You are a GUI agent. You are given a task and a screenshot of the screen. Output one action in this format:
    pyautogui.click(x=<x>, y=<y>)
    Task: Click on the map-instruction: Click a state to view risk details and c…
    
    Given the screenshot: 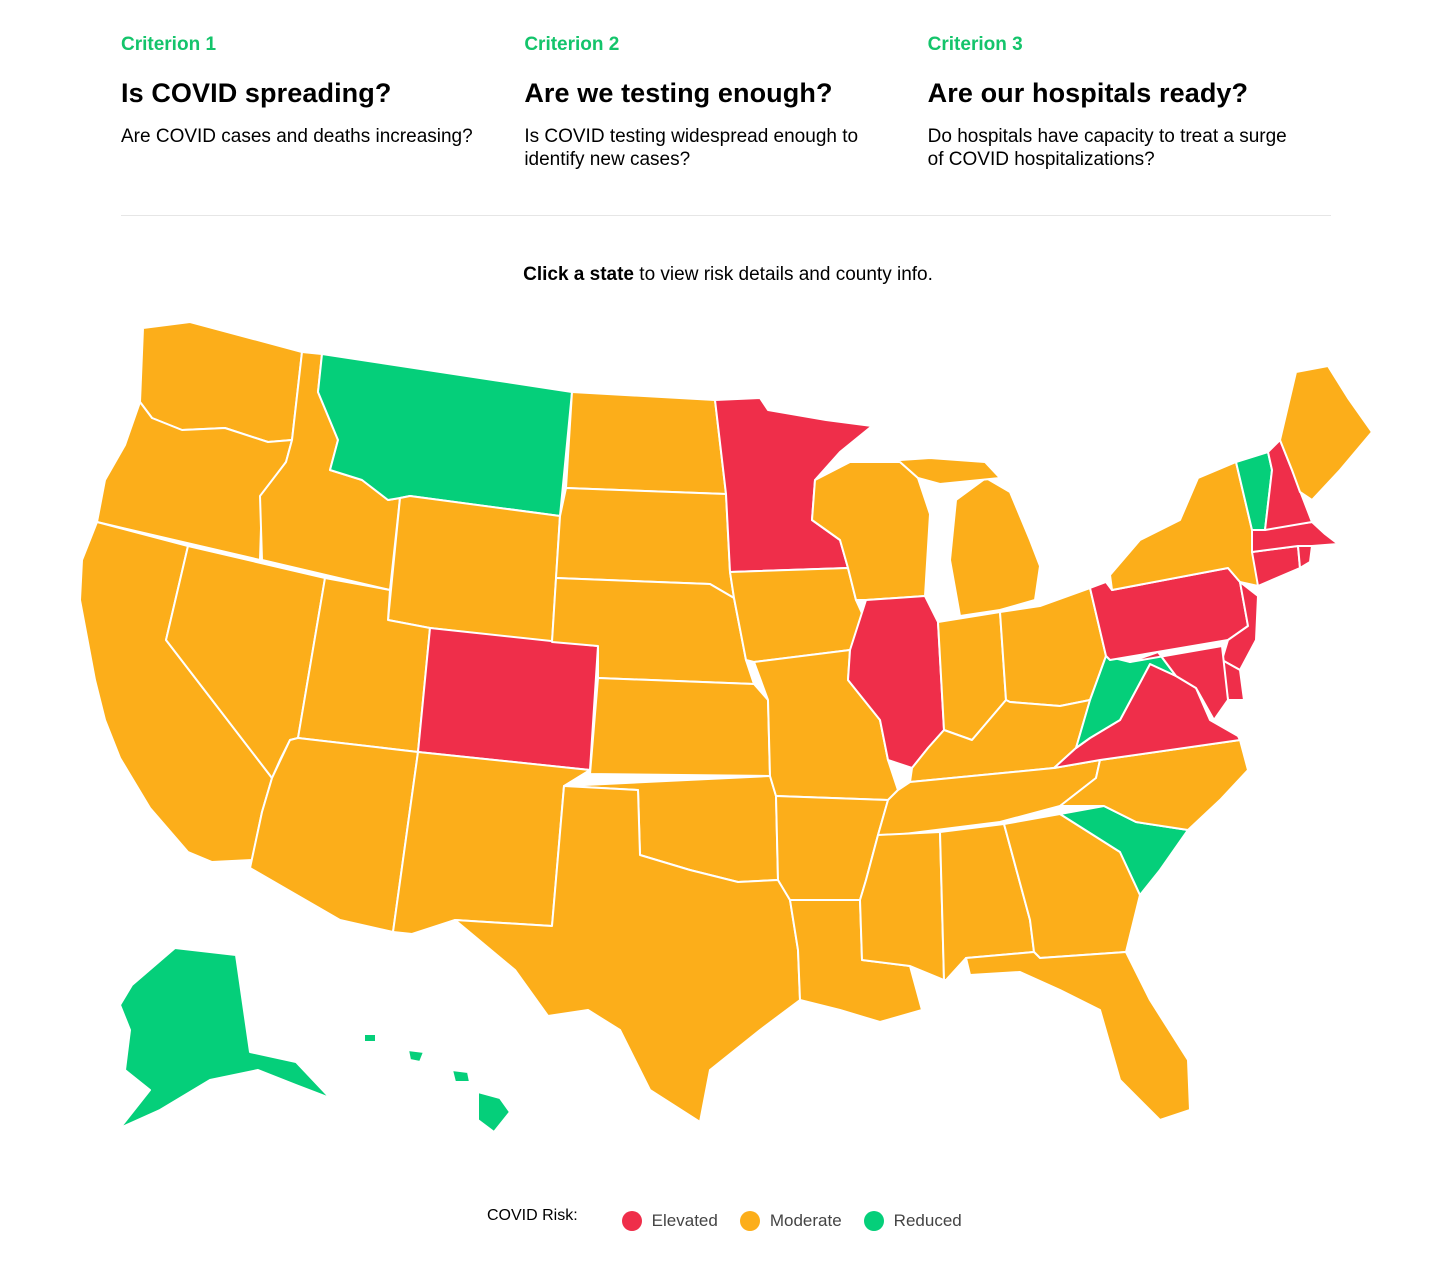 What is the action you would take?
    pyautogui.click(x=728, y=275)
    